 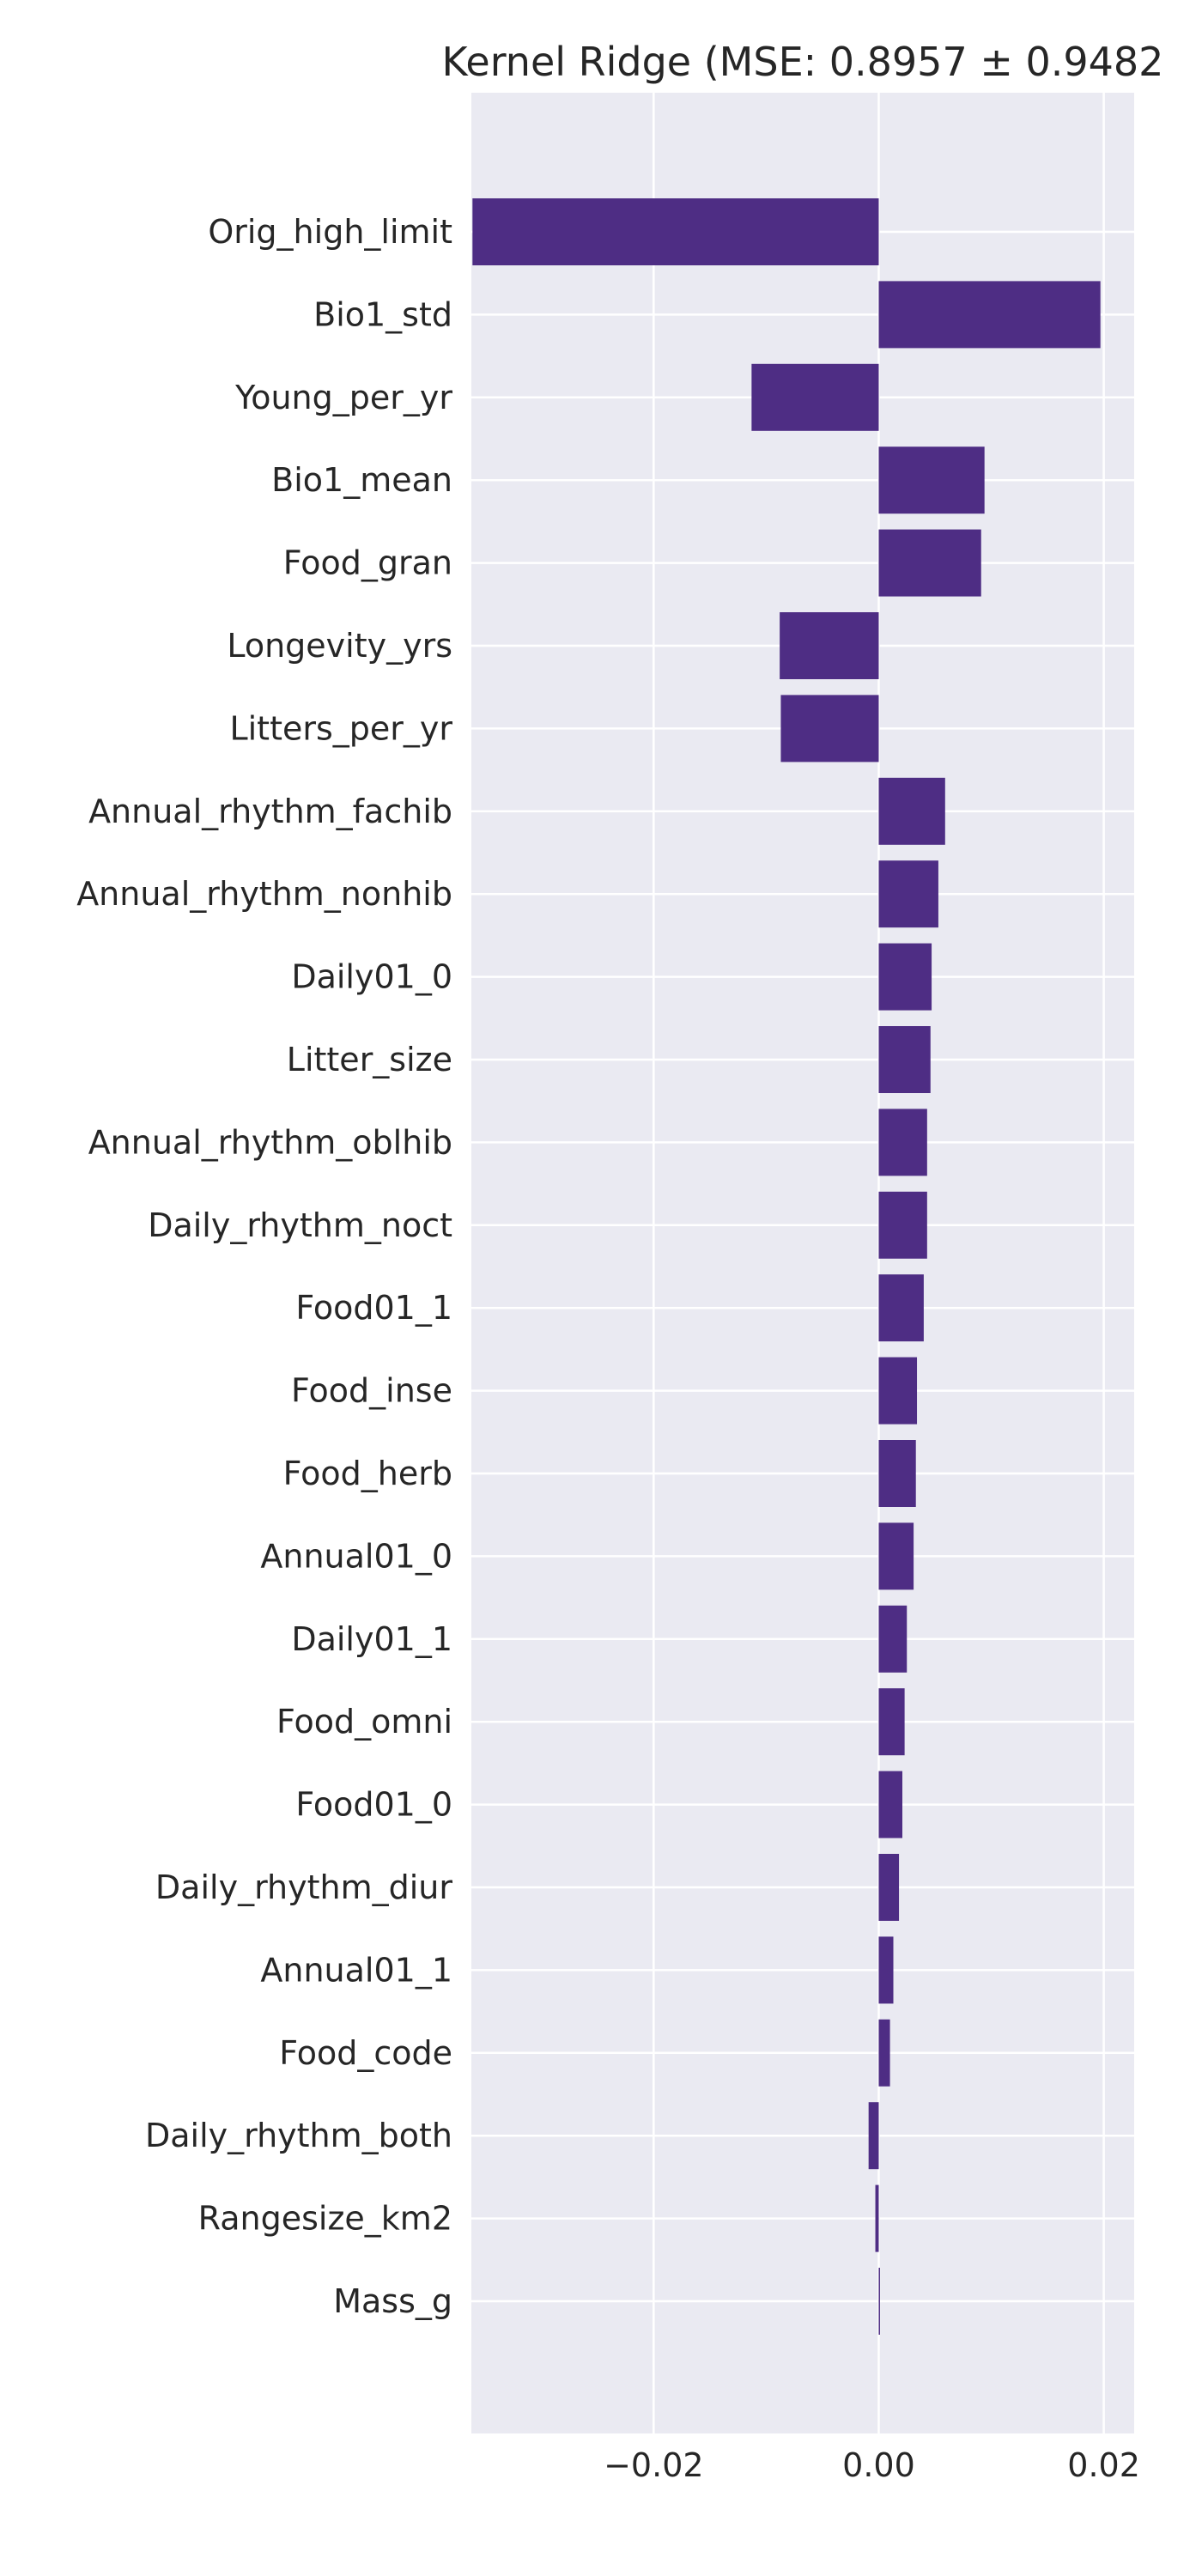 I want to click on y-tick-label: Food_code, so click(x=365, y=2053).